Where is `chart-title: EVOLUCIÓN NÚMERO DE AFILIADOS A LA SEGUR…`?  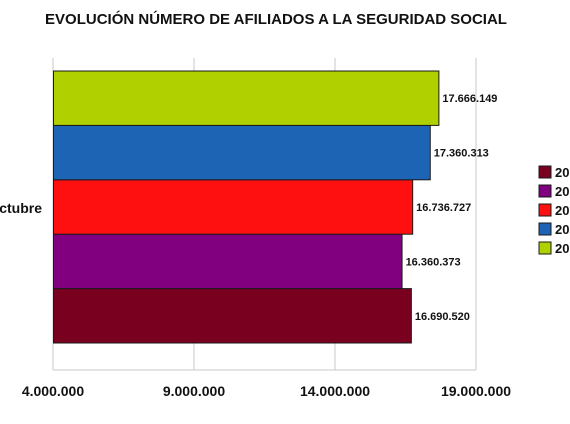
chart-title: EVOLUCIÓN NÚMERO DE AFILIADOS A LA SEGUR… is located at coordinates (276, 19).